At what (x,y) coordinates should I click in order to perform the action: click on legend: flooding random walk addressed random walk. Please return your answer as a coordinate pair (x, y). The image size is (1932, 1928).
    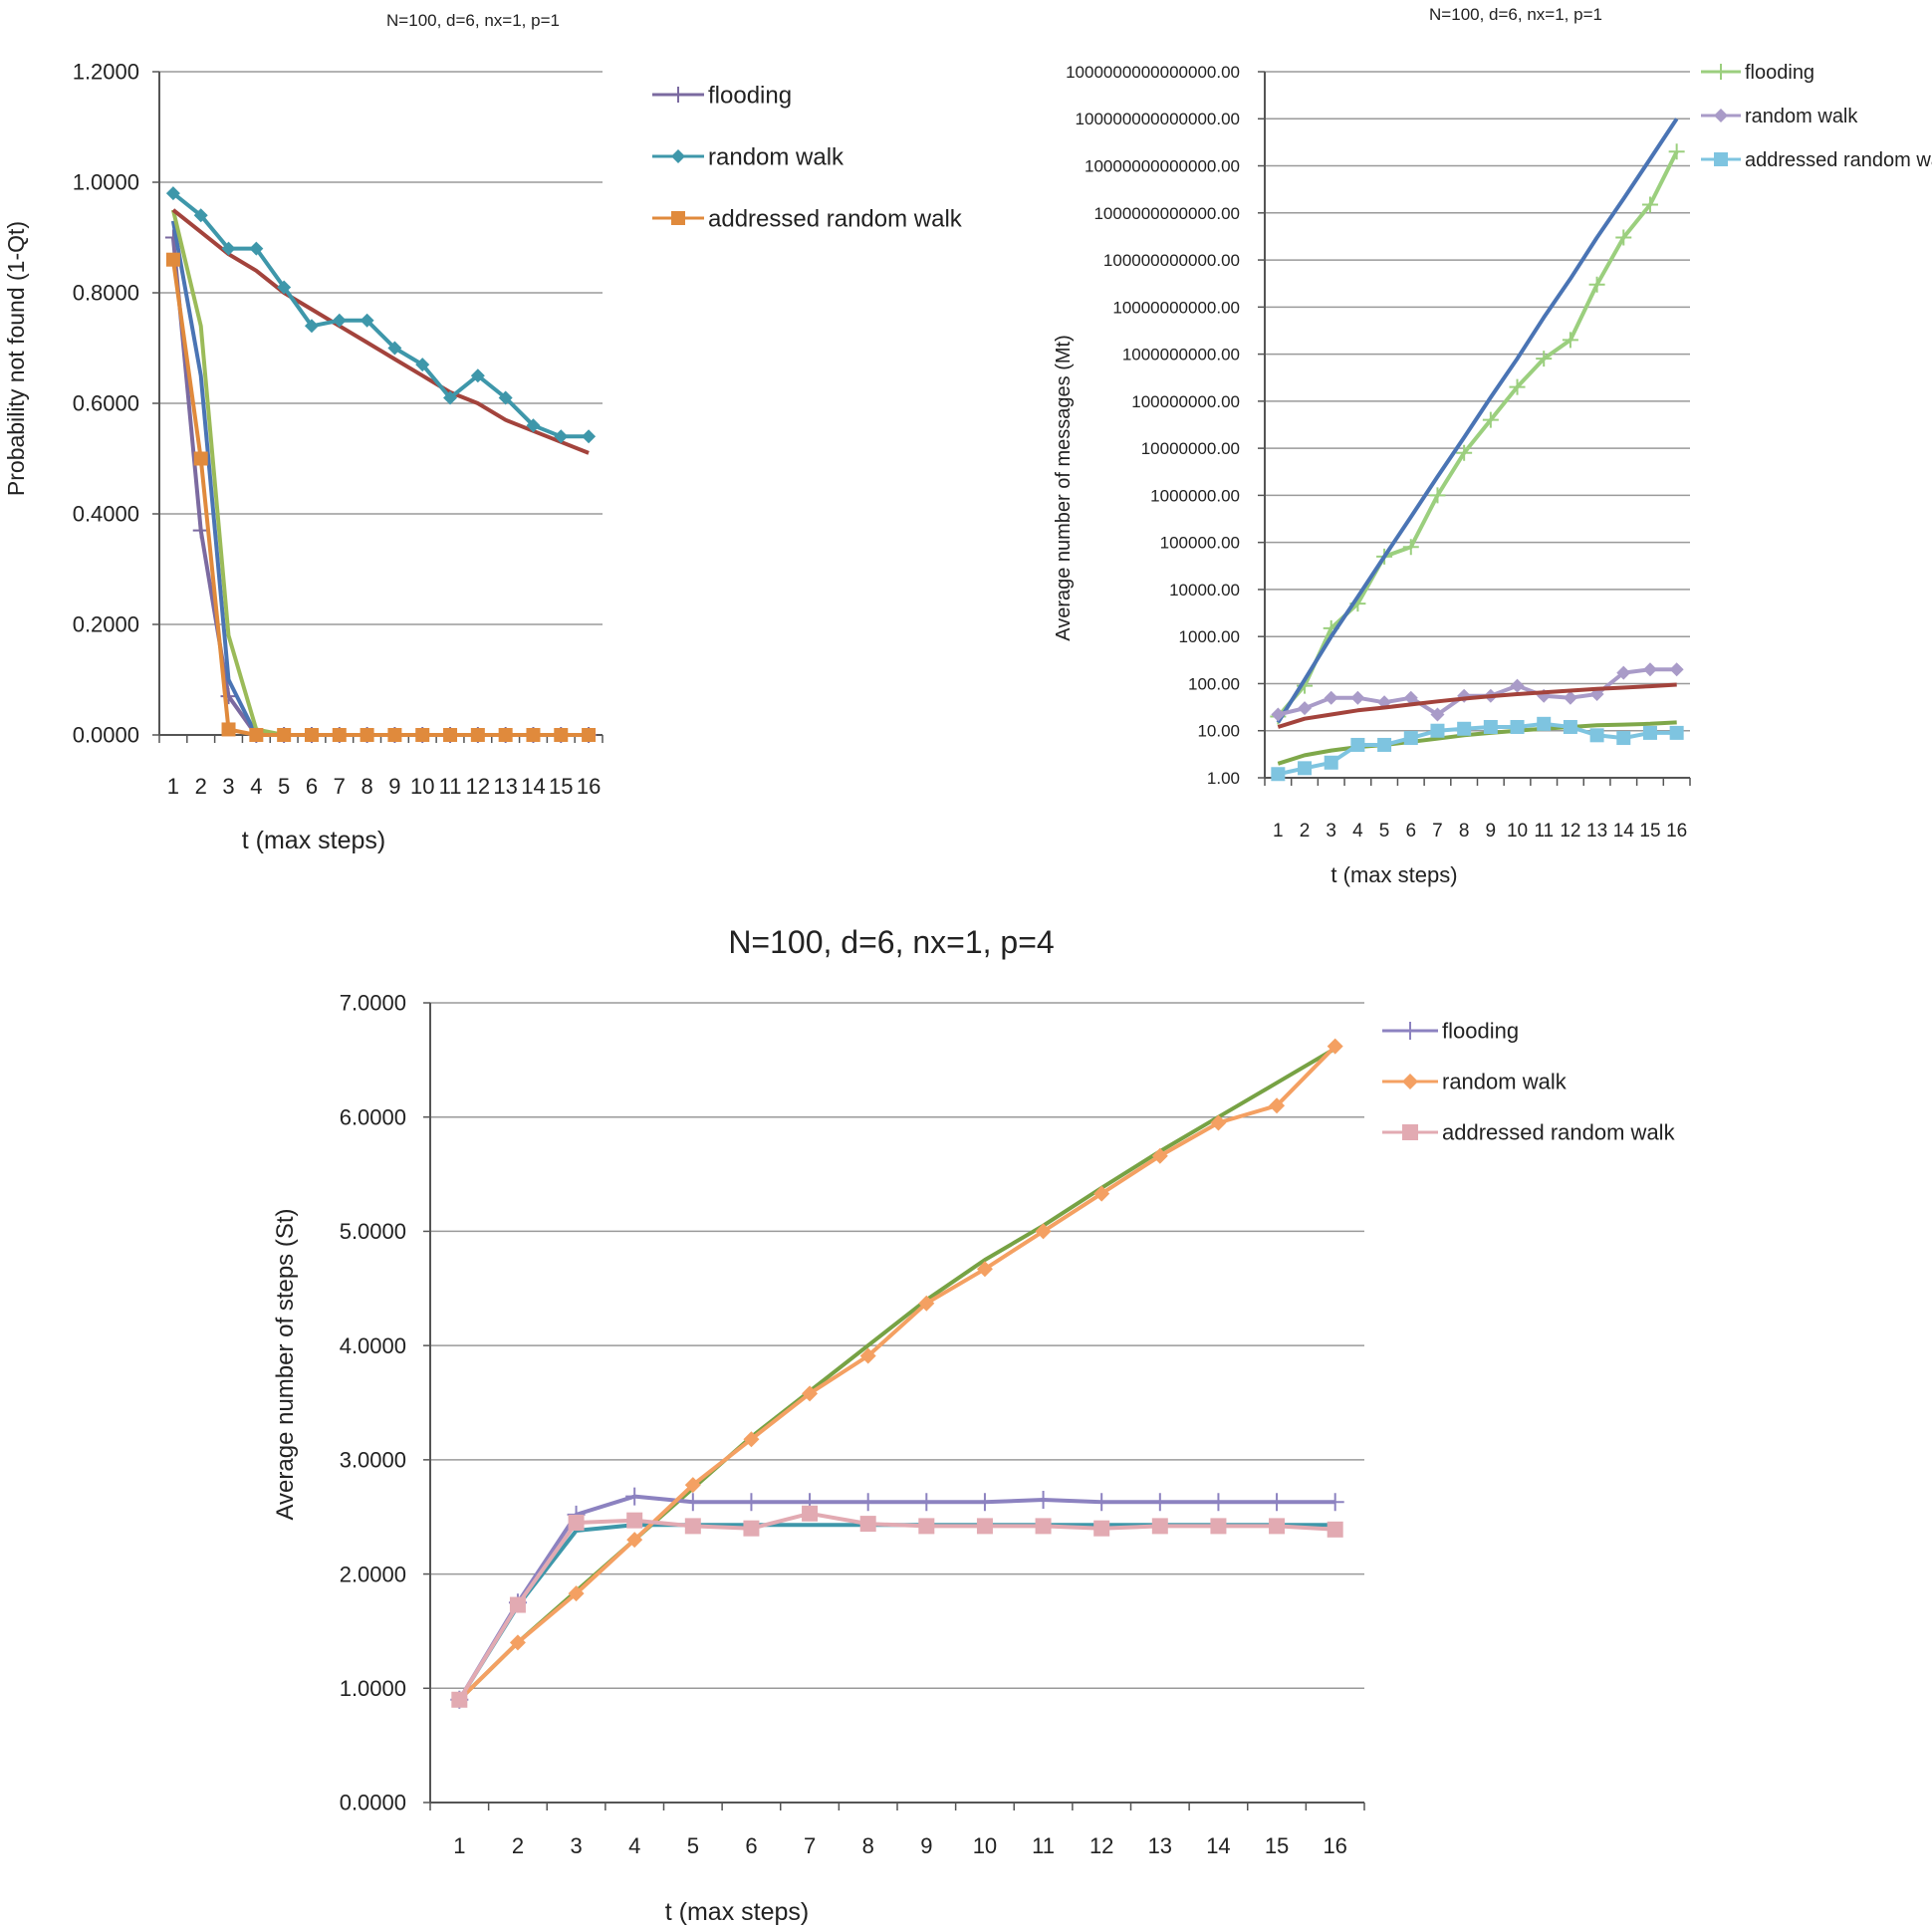
    Looking at the image, I should click on (1817, 116).